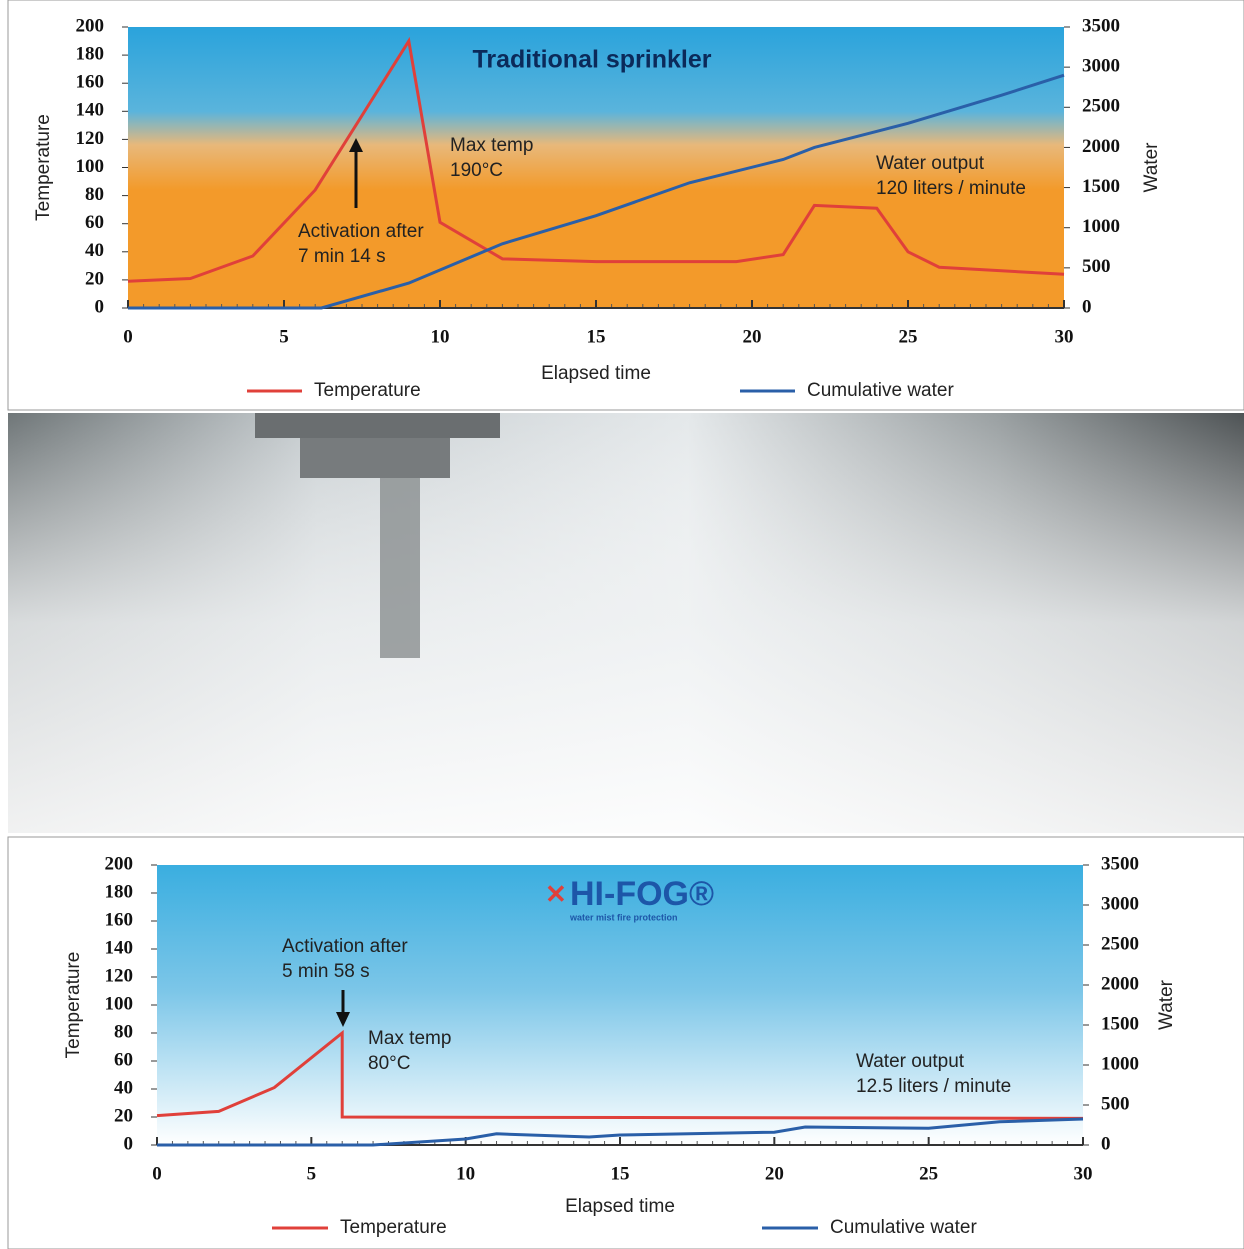 The width and height of the screenshot is (1244, 1249). What do you see at coordinates (389, 1063) in the screenshot?
I see `annotation: 80°C` at bounding box center [389, 1063].